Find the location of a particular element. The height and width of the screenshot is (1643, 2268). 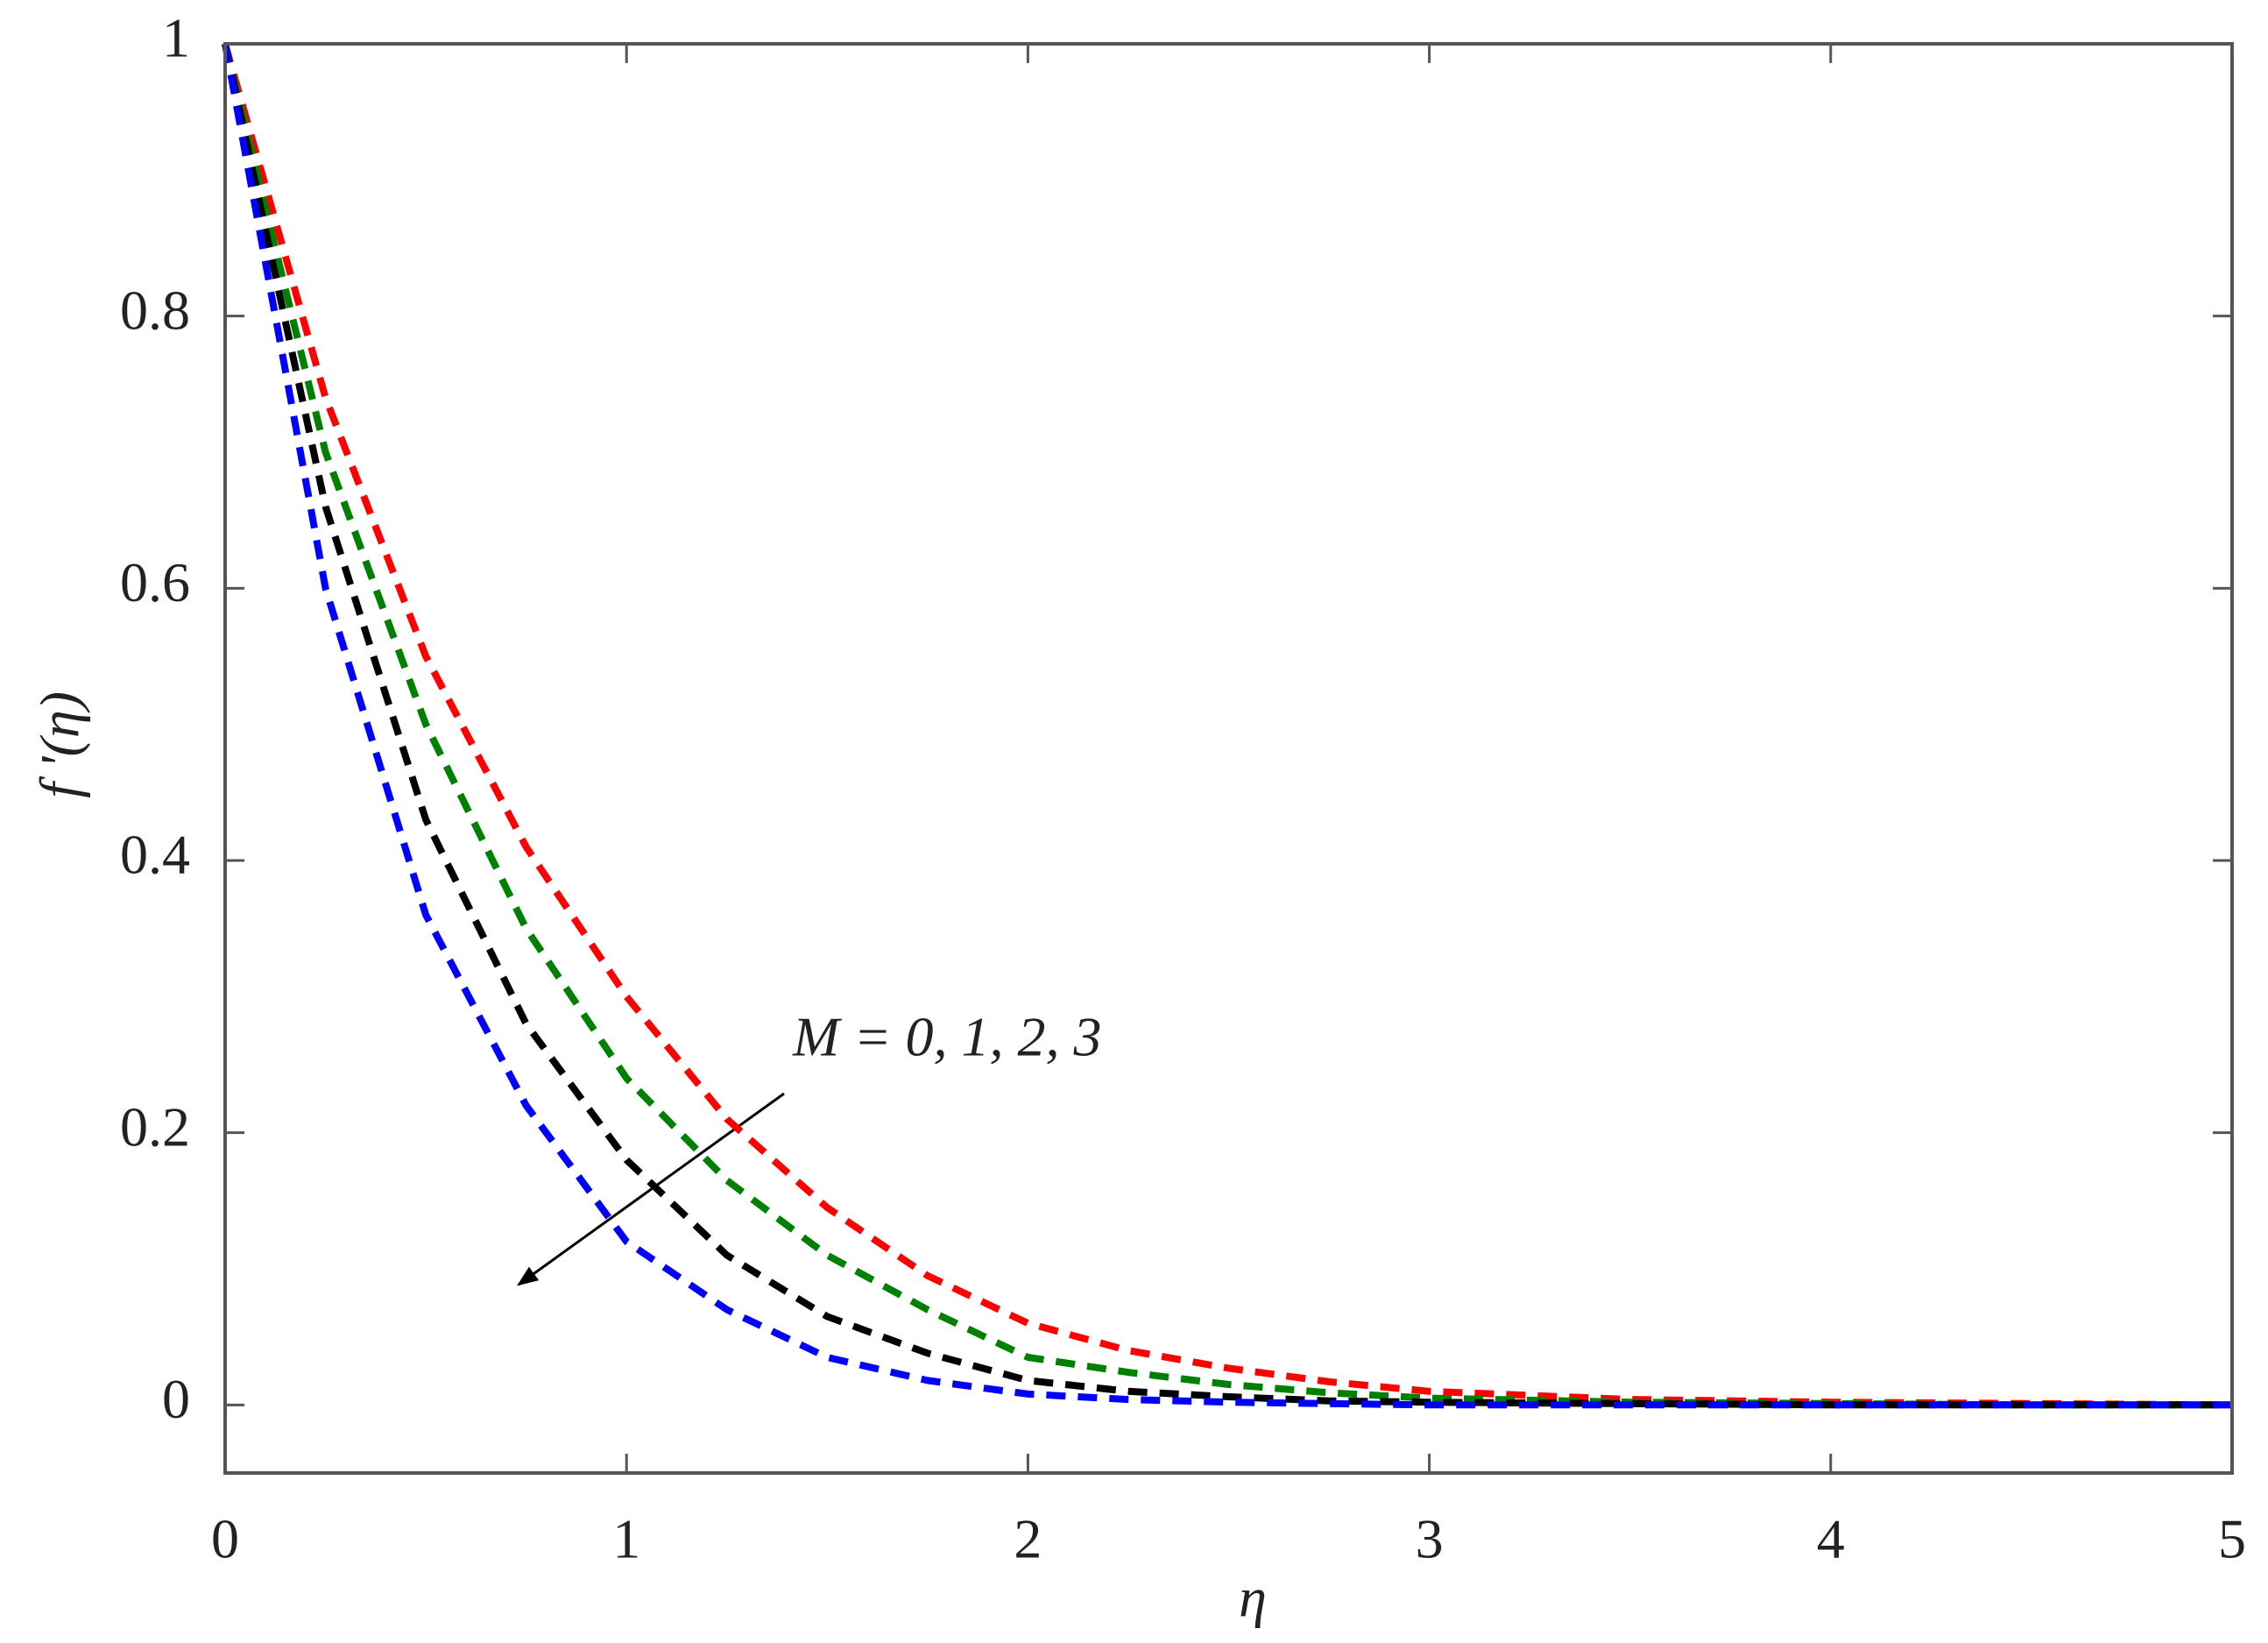

y-tick-label: 1 is located at coordinates (176, 38).